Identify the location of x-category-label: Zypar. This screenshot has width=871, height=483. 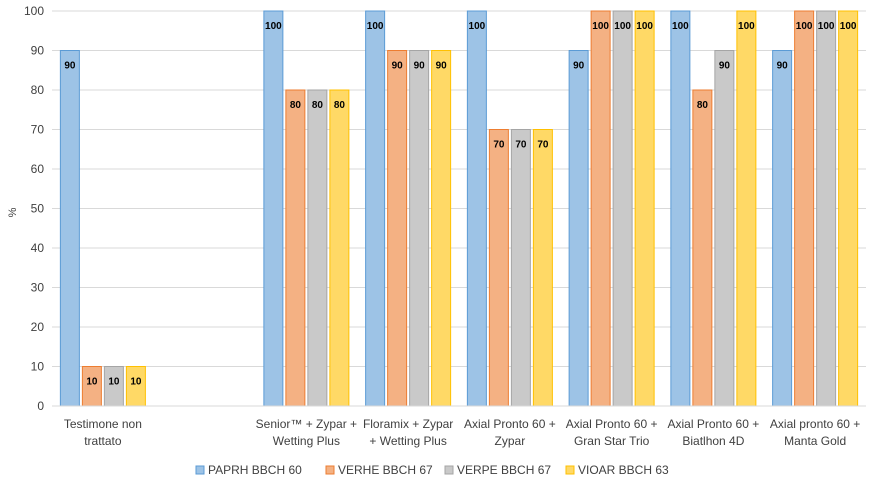
(510, 441).